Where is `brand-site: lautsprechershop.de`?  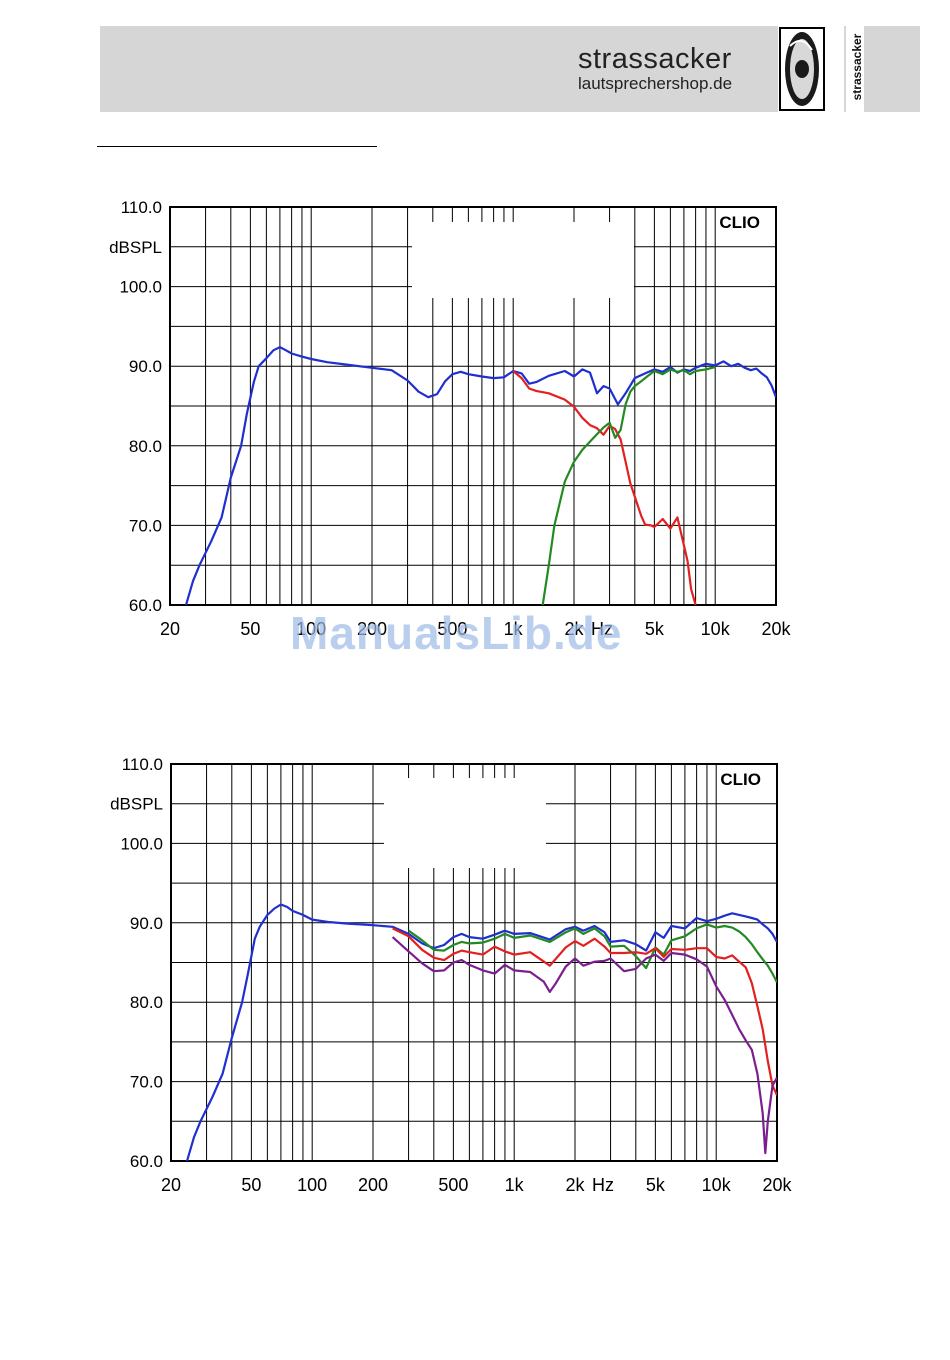 brand-site: lautsprechershop.de is located at coordinates (655, 83).